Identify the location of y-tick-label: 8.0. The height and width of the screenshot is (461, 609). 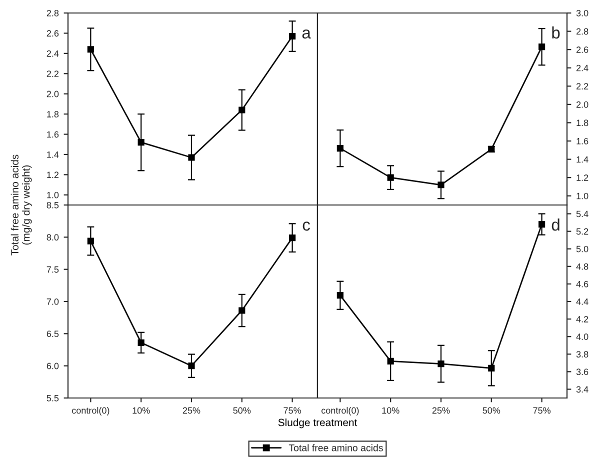
(52, 237).